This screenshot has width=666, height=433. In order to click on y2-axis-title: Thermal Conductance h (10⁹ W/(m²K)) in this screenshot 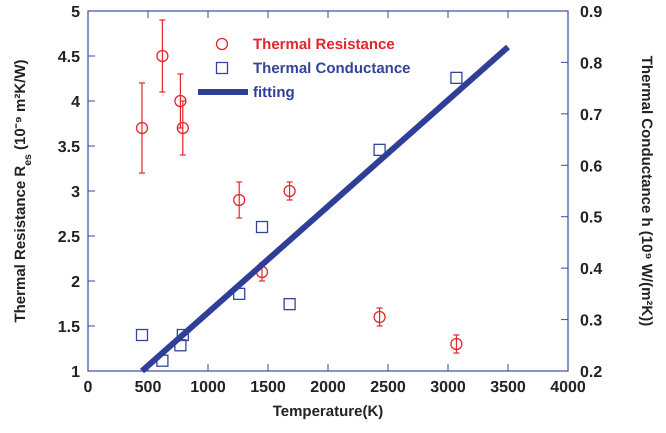, I will do `click(646, 191)`.